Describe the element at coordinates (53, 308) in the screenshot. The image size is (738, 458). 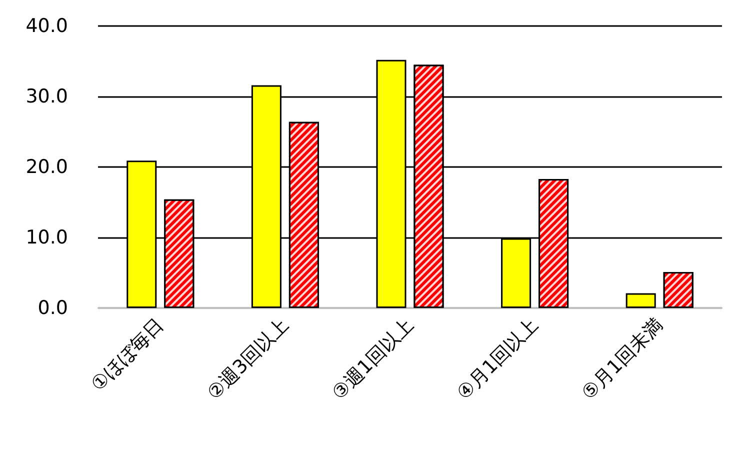
I see `y-tick-label: 0.0` at that location.